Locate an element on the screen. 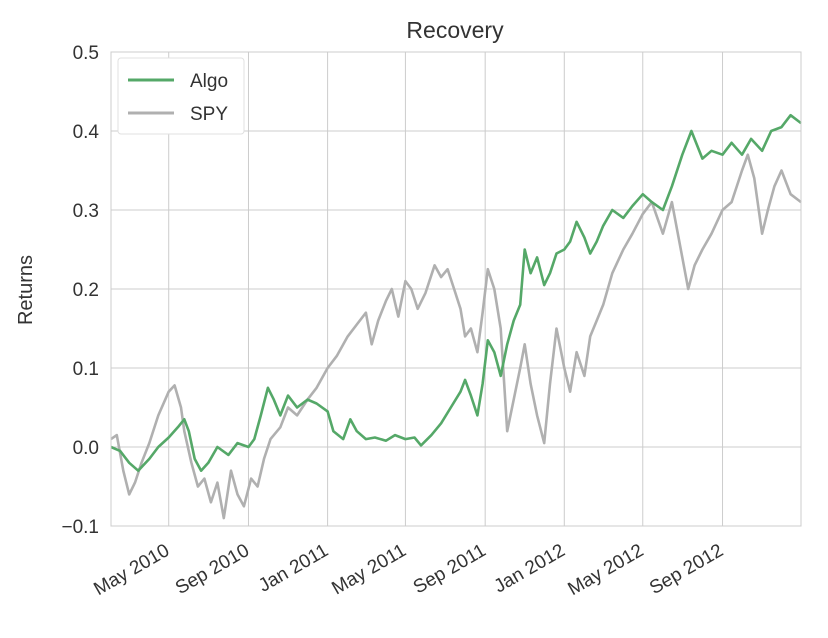 The image size is (828, 638). y-tick-label: 0.4 is located at coordinates (86, 132).